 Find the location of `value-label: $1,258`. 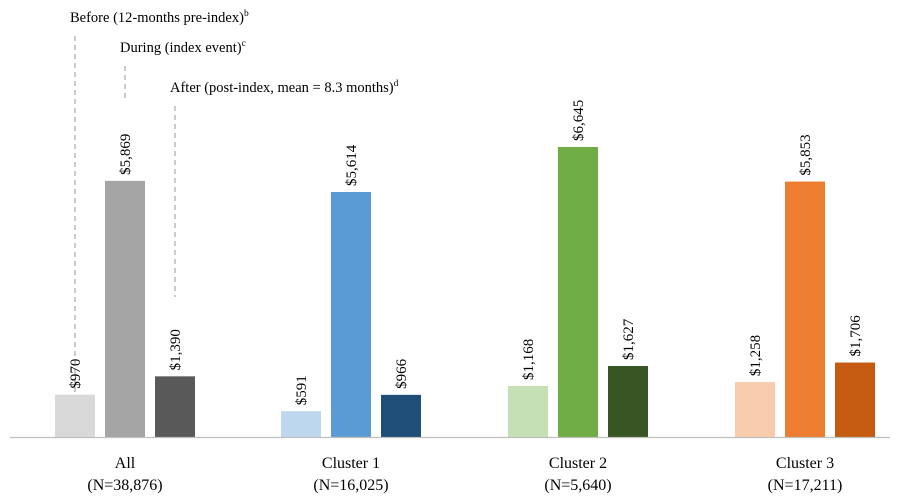

value-label: $1,258 is located at coordinates (756, 355).